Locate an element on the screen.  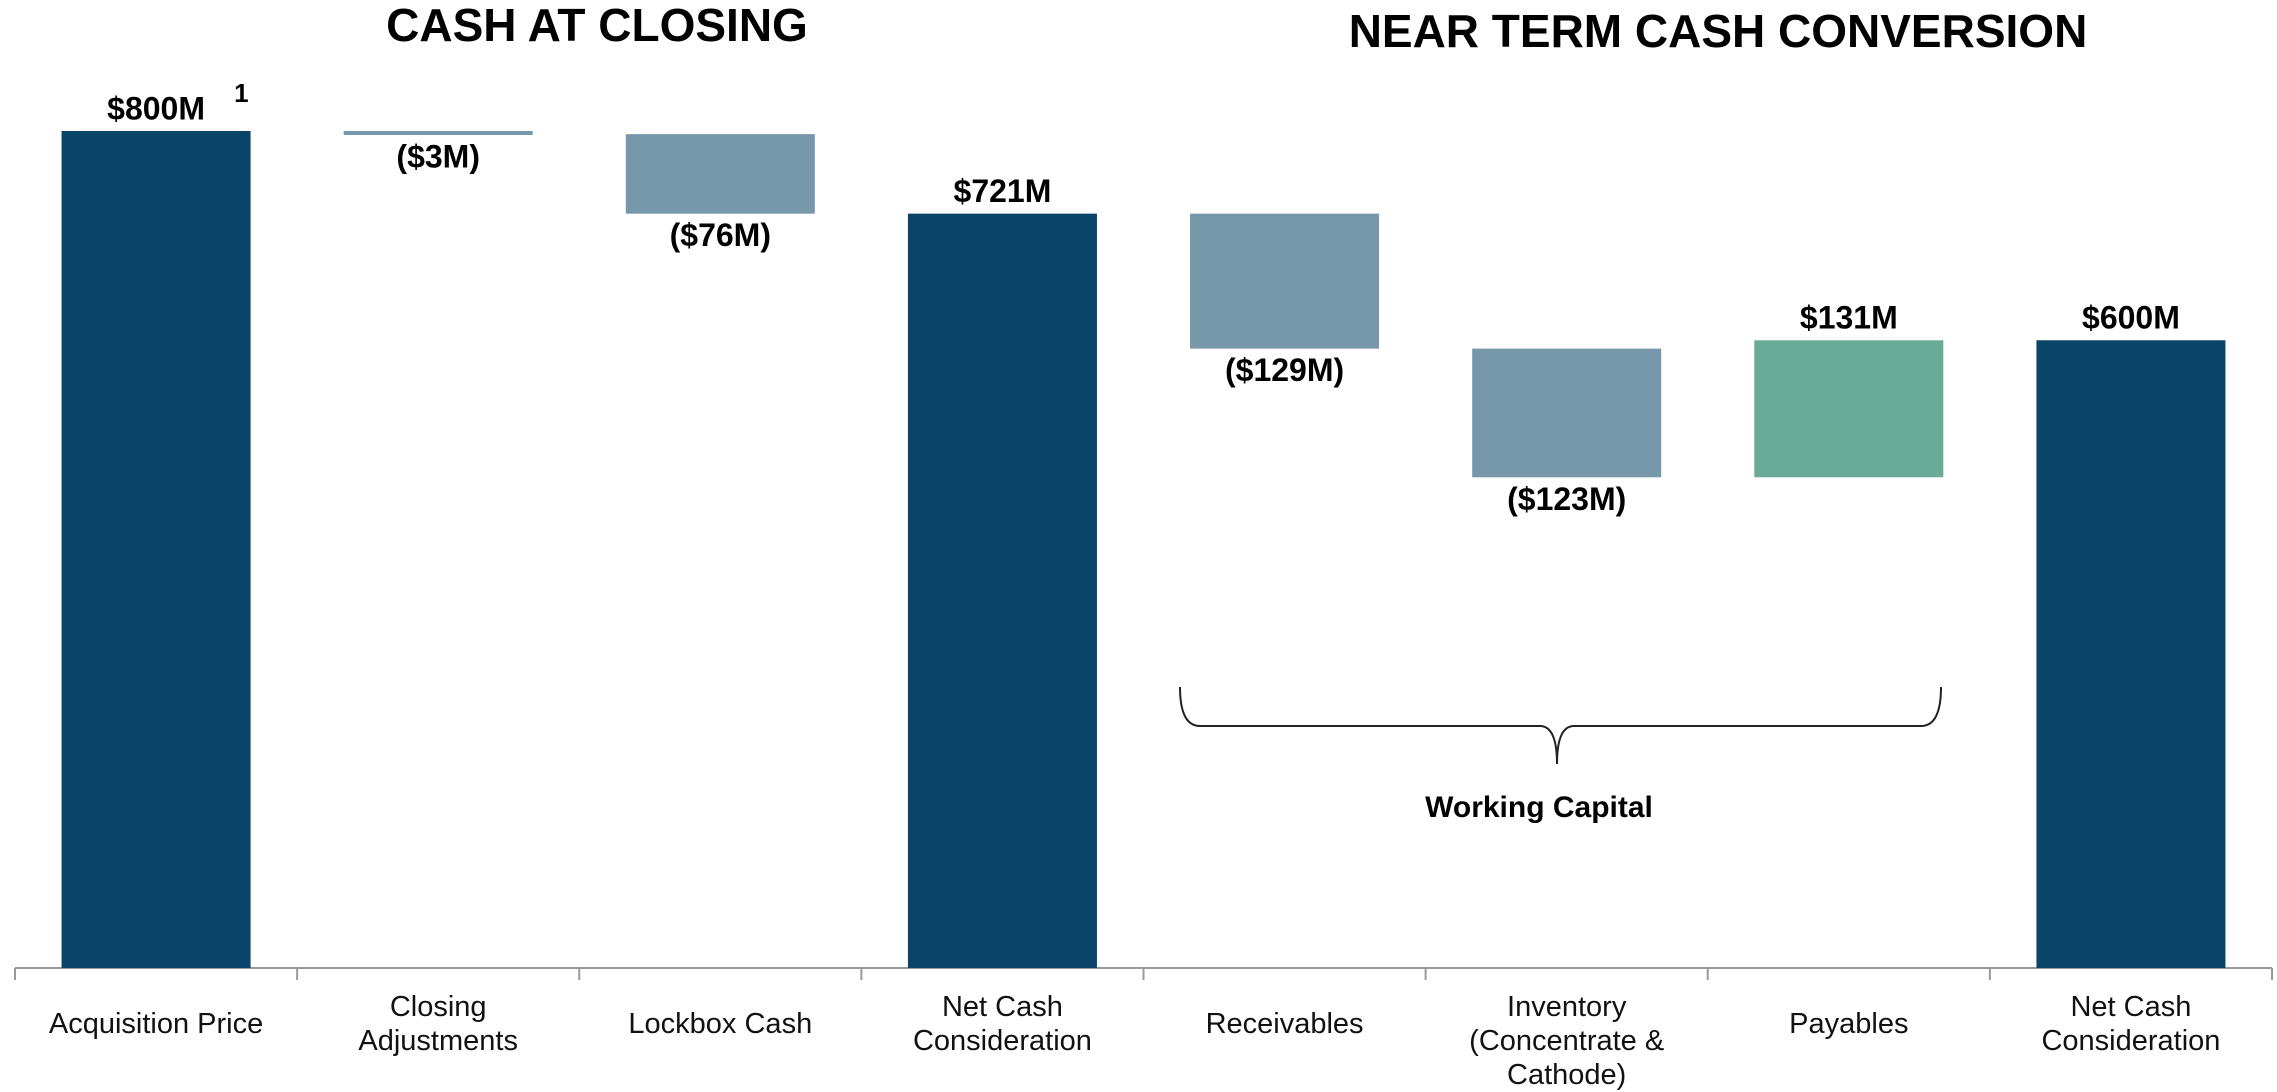
value-label: ($76M) is located at coordinates (720, 235).